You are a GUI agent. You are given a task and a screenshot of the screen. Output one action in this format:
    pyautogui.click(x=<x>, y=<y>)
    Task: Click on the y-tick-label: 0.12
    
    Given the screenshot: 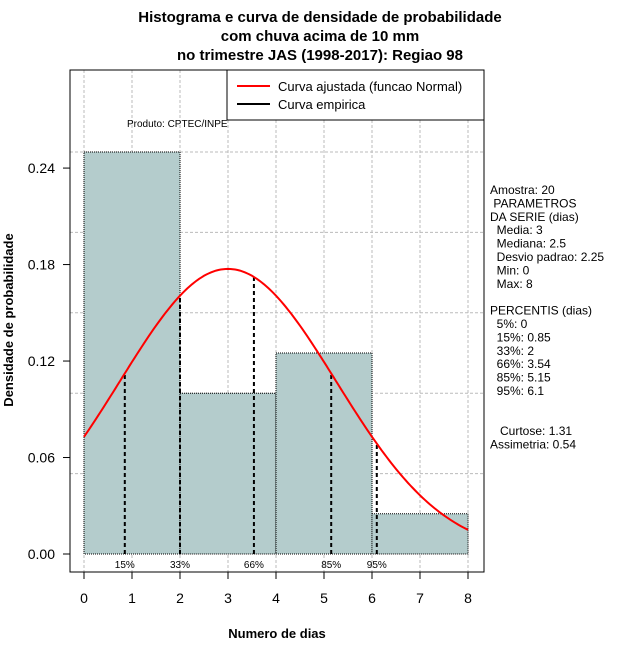 What is the action you would take?
    pyautogui.click(x=41, y=361)
    